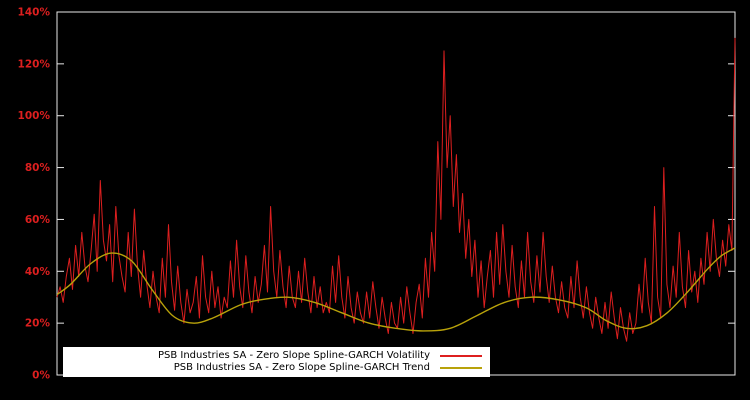 Image resolution: width=750 pixels, height=400 pixels. Describe the element at coordinates (41, 376) in the screenshot. I see `y-axis-tick-label: 0%` at that location.